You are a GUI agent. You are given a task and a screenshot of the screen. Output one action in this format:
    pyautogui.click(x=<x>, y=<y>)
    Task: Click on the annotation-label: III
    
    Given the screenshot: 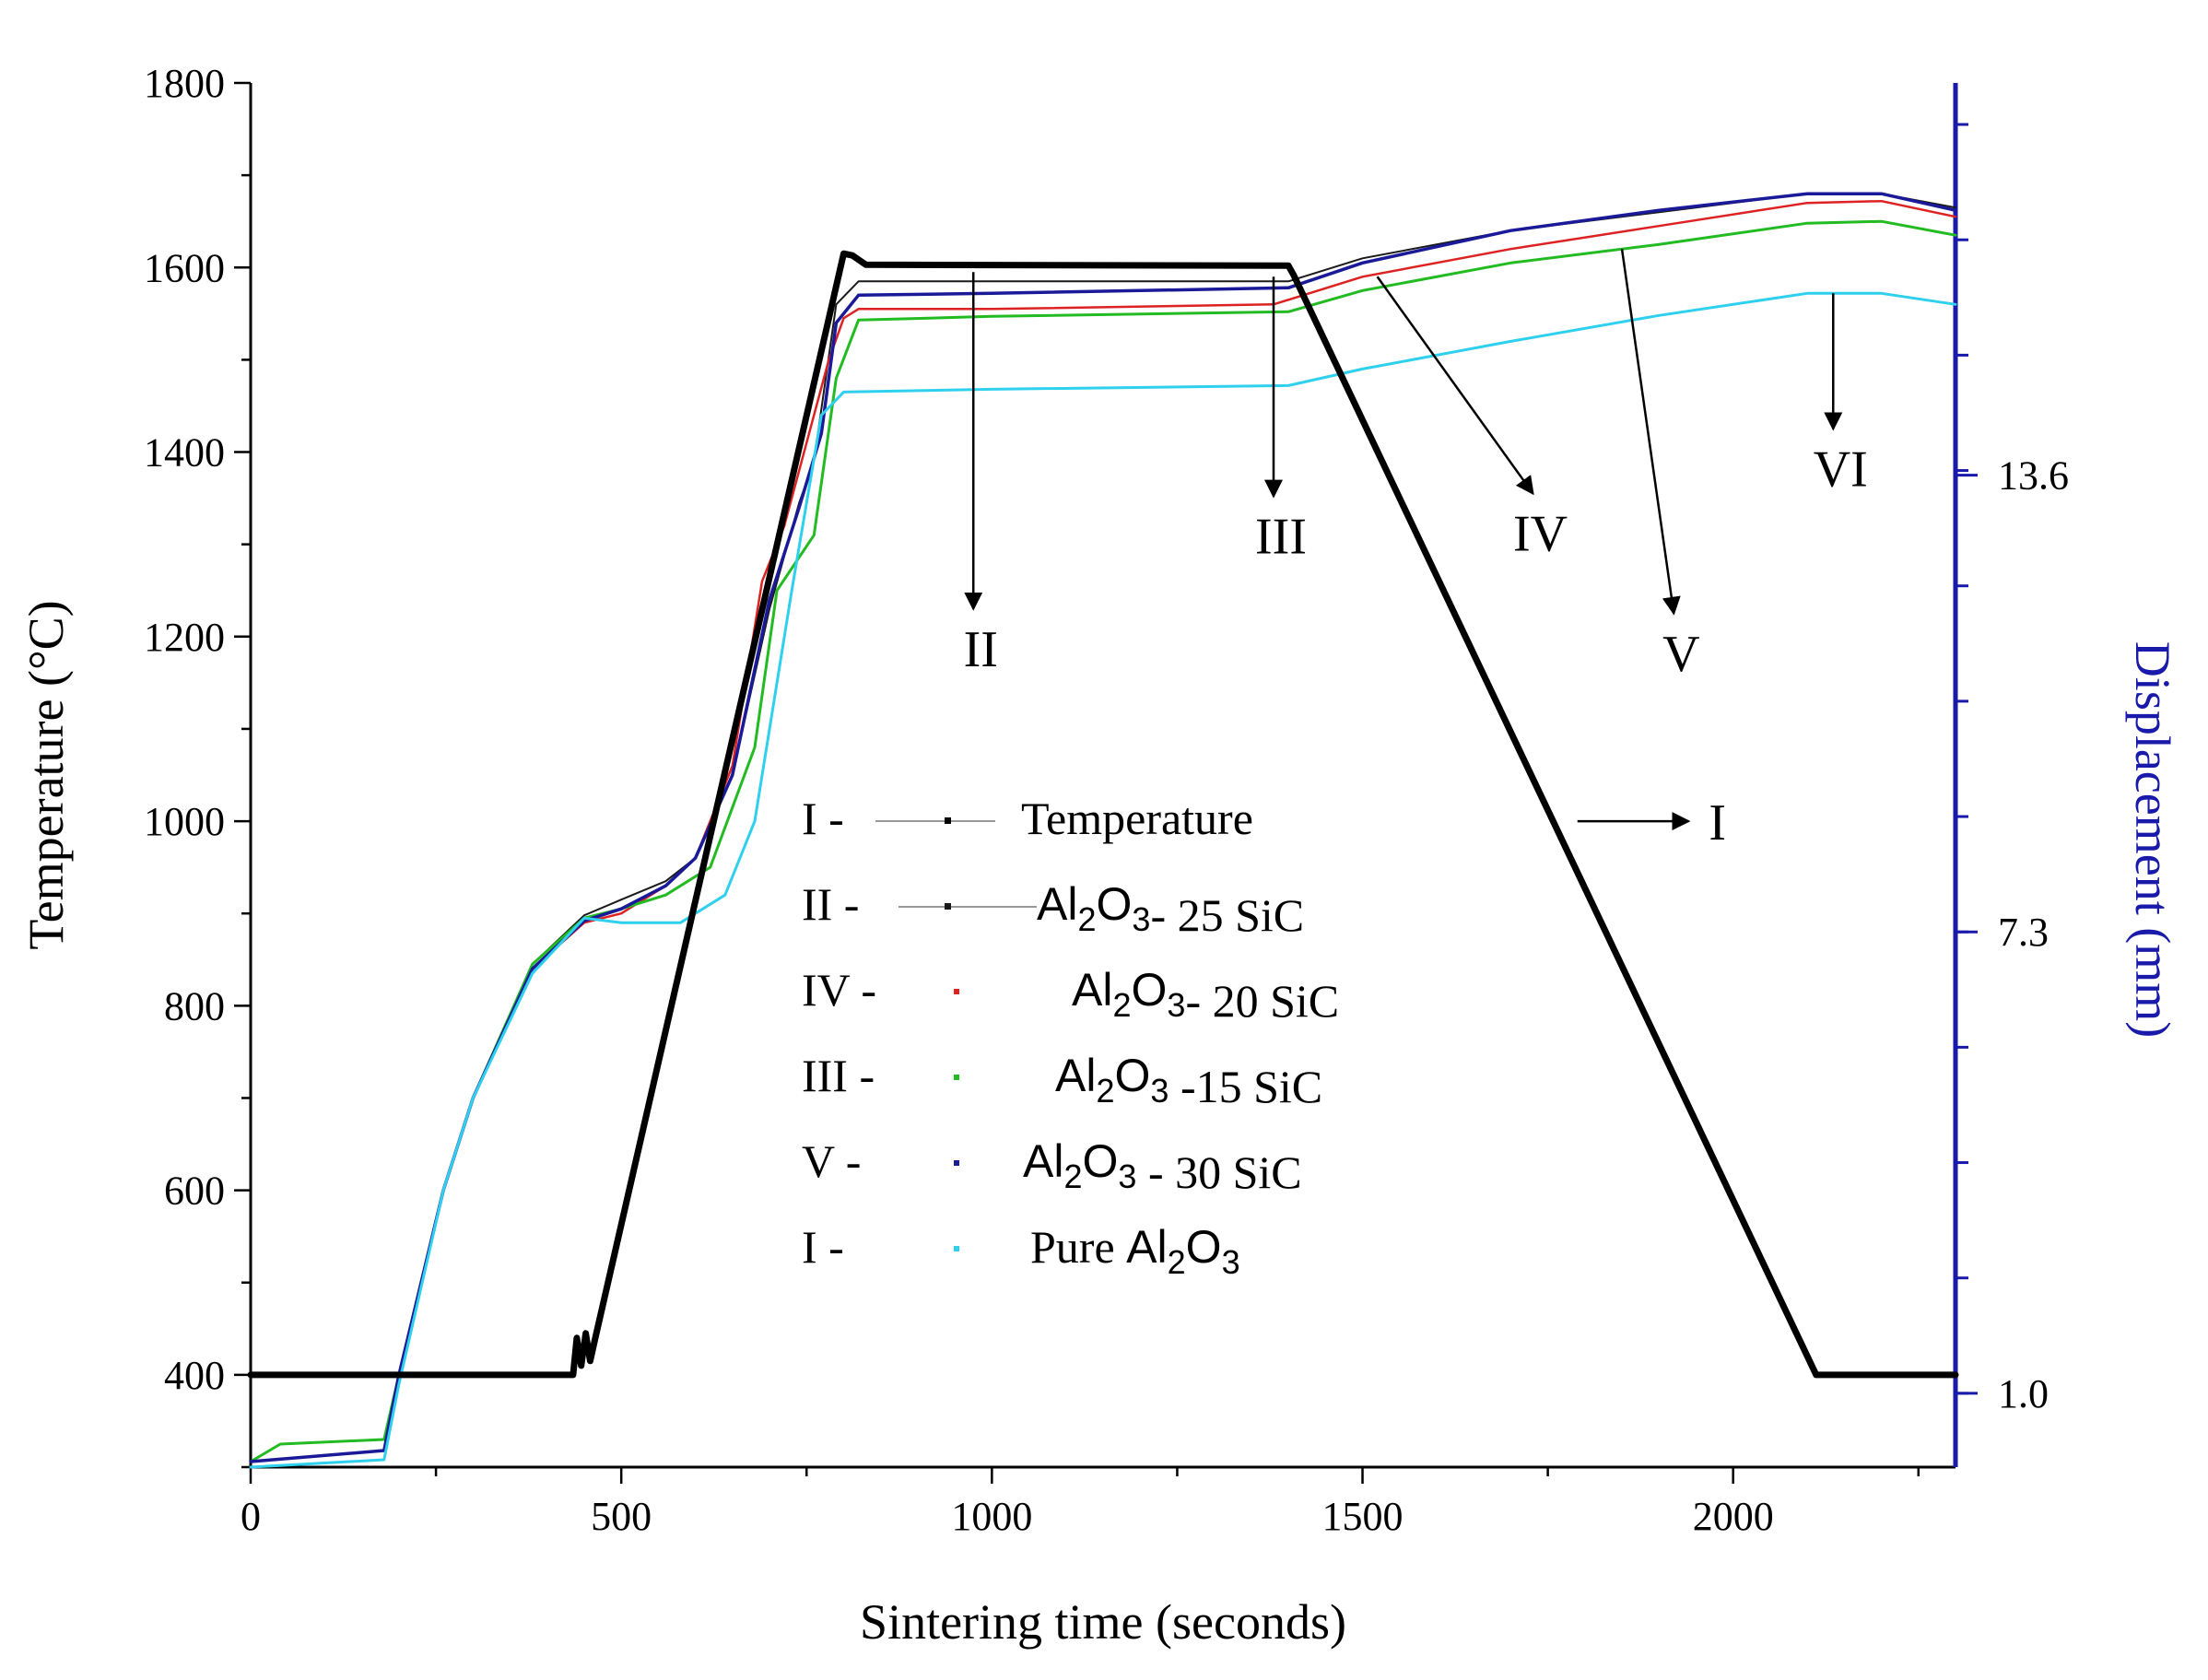 What is the action you would take?
    pyautogui.click(x=1281, y=537)
    